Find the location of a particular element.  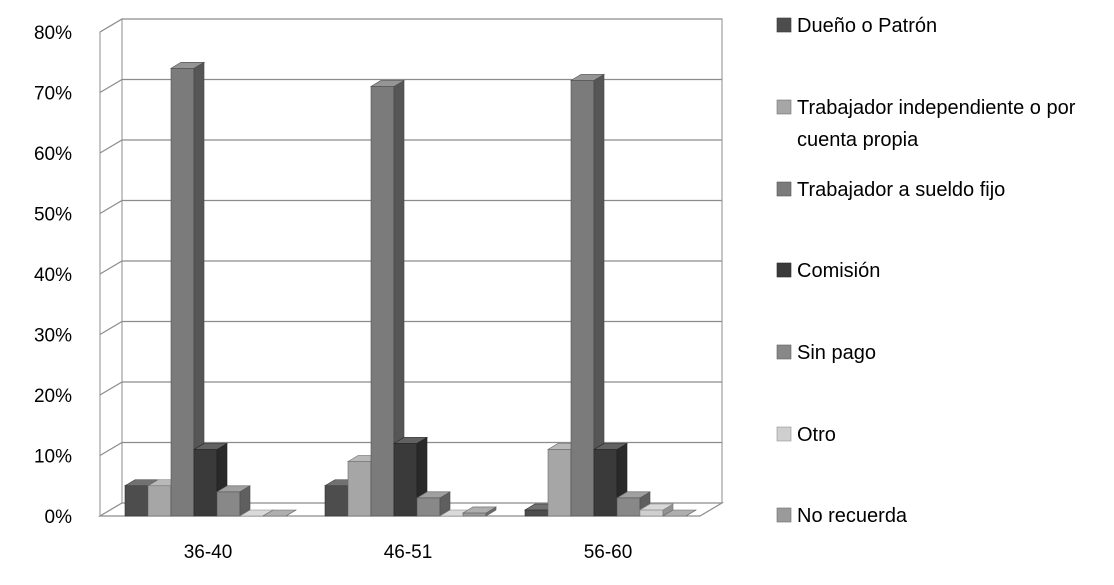

legend-item: Trabajador a sueldo fijo is located at coordinates (890, 190).